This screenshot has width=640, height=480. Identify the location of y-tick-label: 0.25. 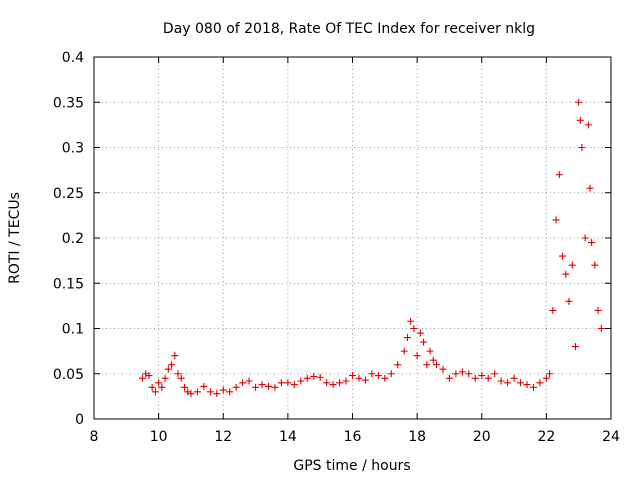
(68, 194).